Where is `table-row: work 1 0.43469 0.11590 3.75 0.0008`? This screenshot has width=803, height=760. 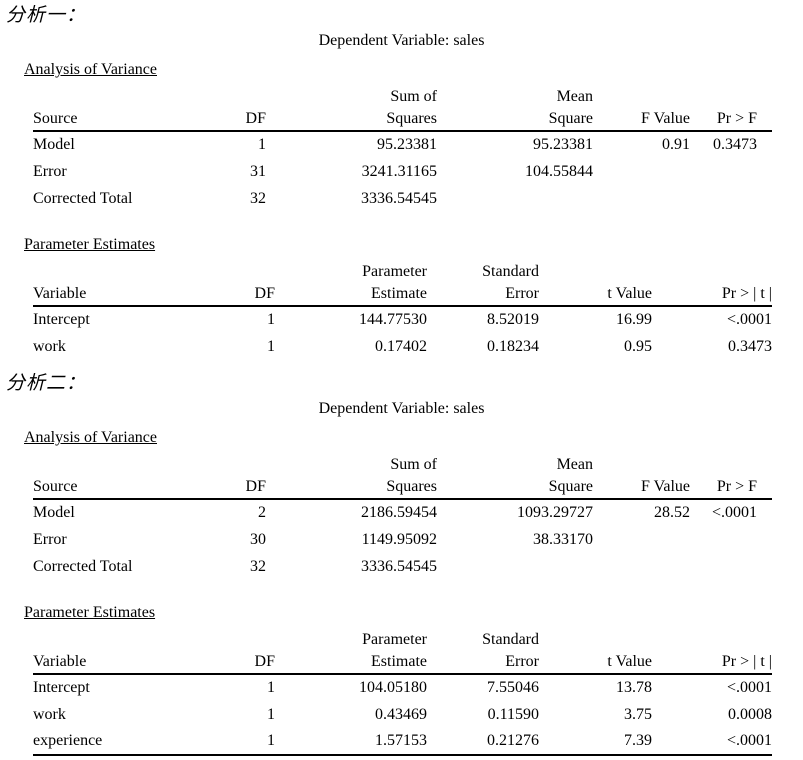
table-row: work 1 0.43469 0.11590 3.75 0.0008 is located at coordinates (402, 714).